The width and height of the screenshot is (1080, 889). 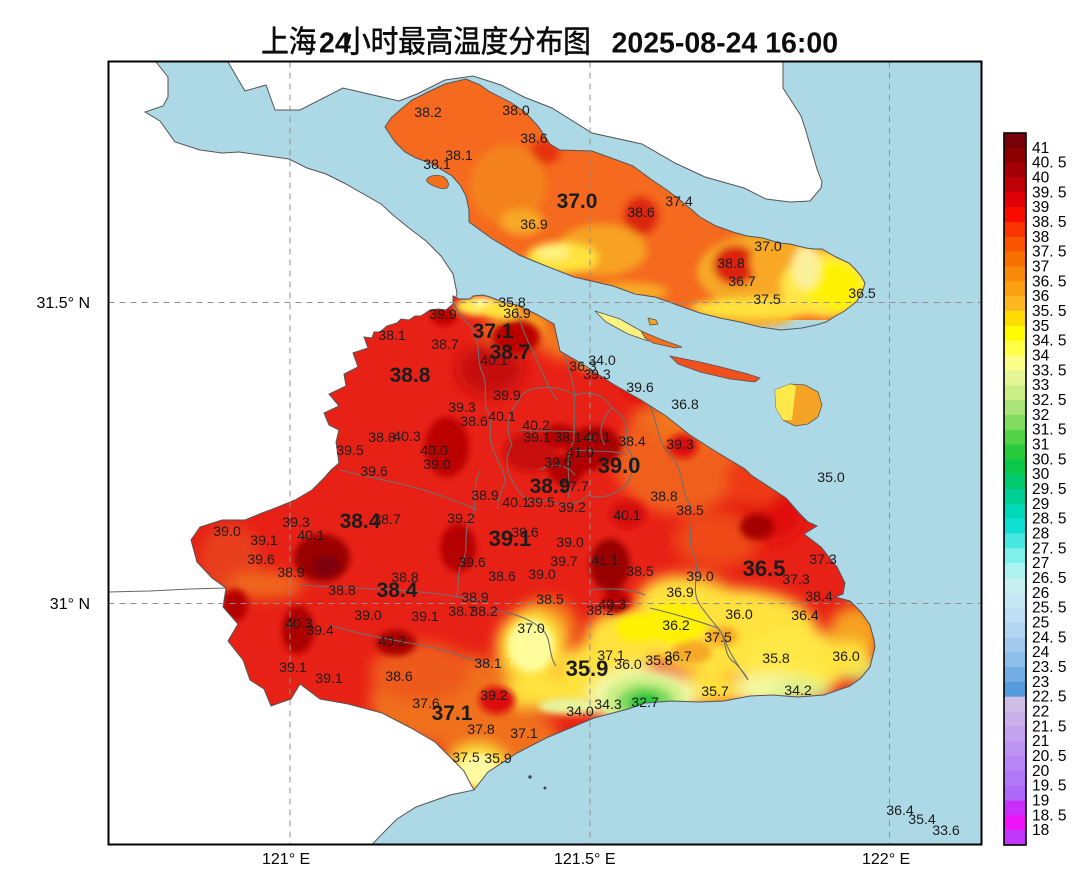 What do you see at coordinates (1040, 385) in the screenshot?
I see `svg-text: 33` at bounding box center [1040, 385].